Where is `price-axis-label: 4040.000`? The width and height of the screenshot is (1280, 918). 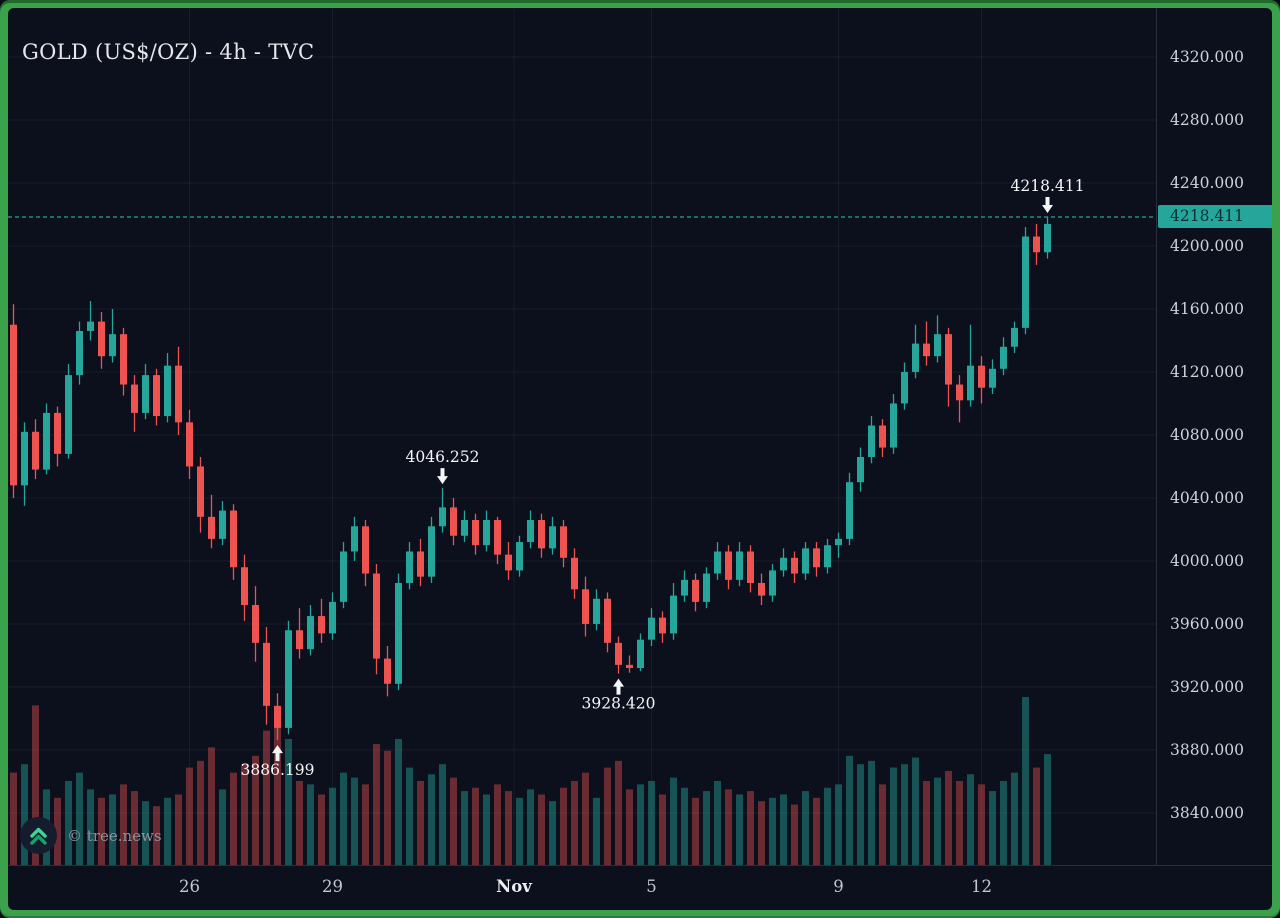 price-axis-label: 4040.000 is located at coordinates (1207, 497).